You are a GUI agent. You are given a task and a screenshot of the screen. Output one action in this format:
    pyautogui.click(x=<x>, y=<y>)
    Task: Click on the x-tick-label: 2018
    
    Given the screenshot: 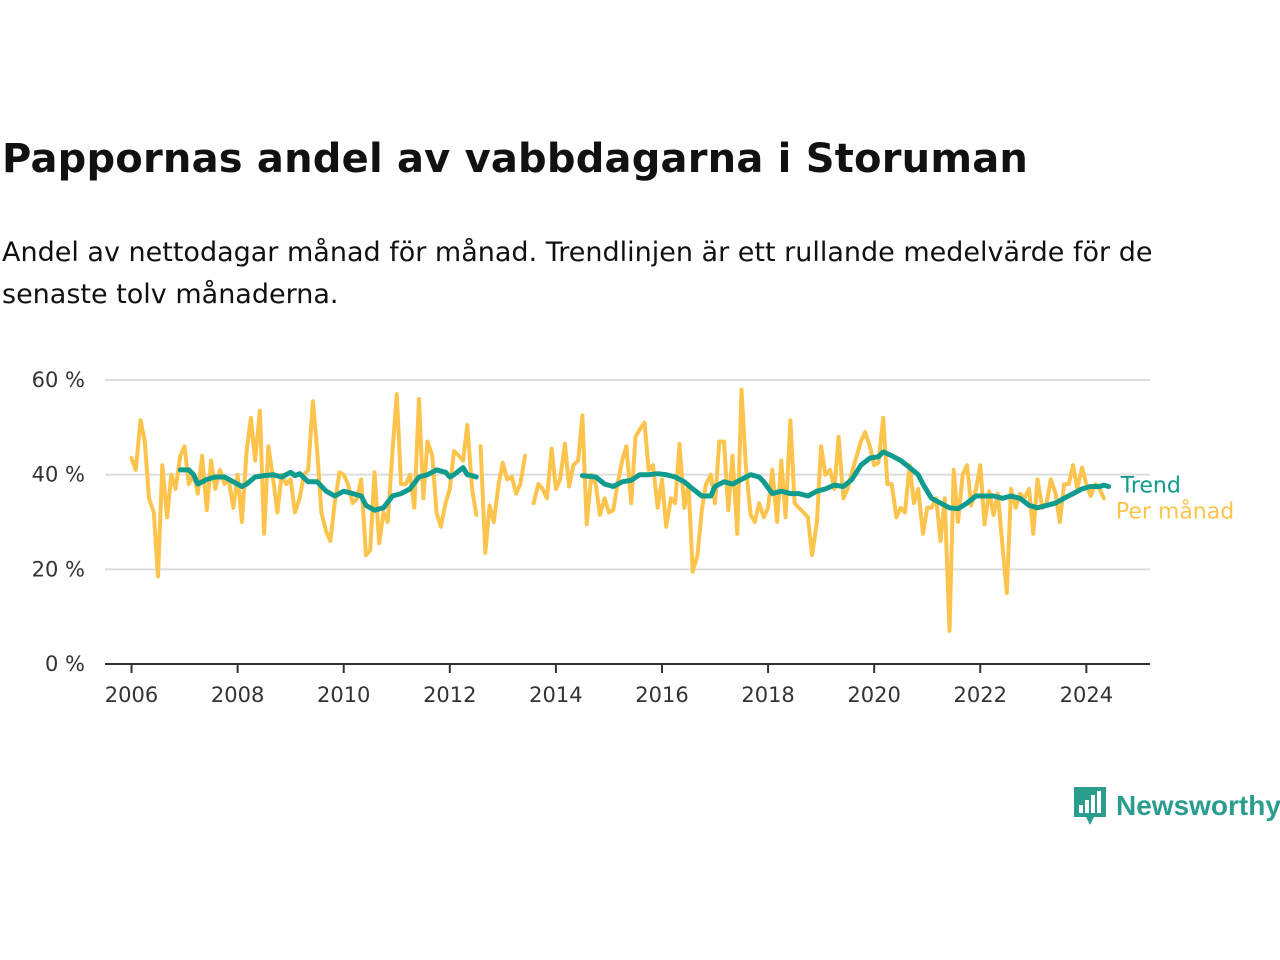 What is the action you would take?
    pyautogui.click(x=767, y=695)
    